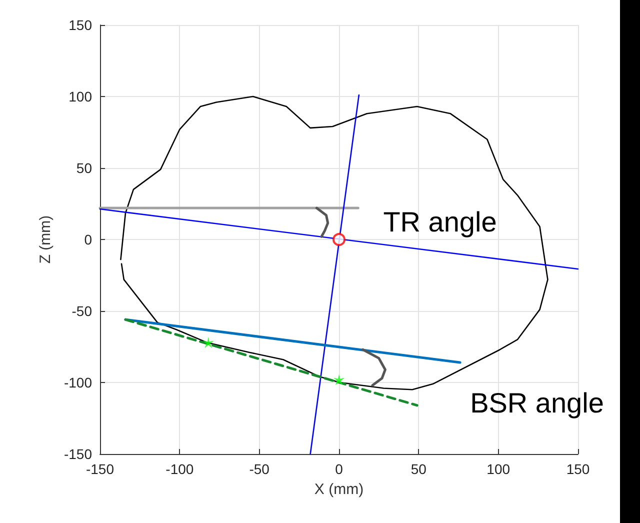 This screenshot has height=523, width=640. Describe the element at coordinates (180, 469) in the screenshot. I see `x-tick-label: -100` at that location.